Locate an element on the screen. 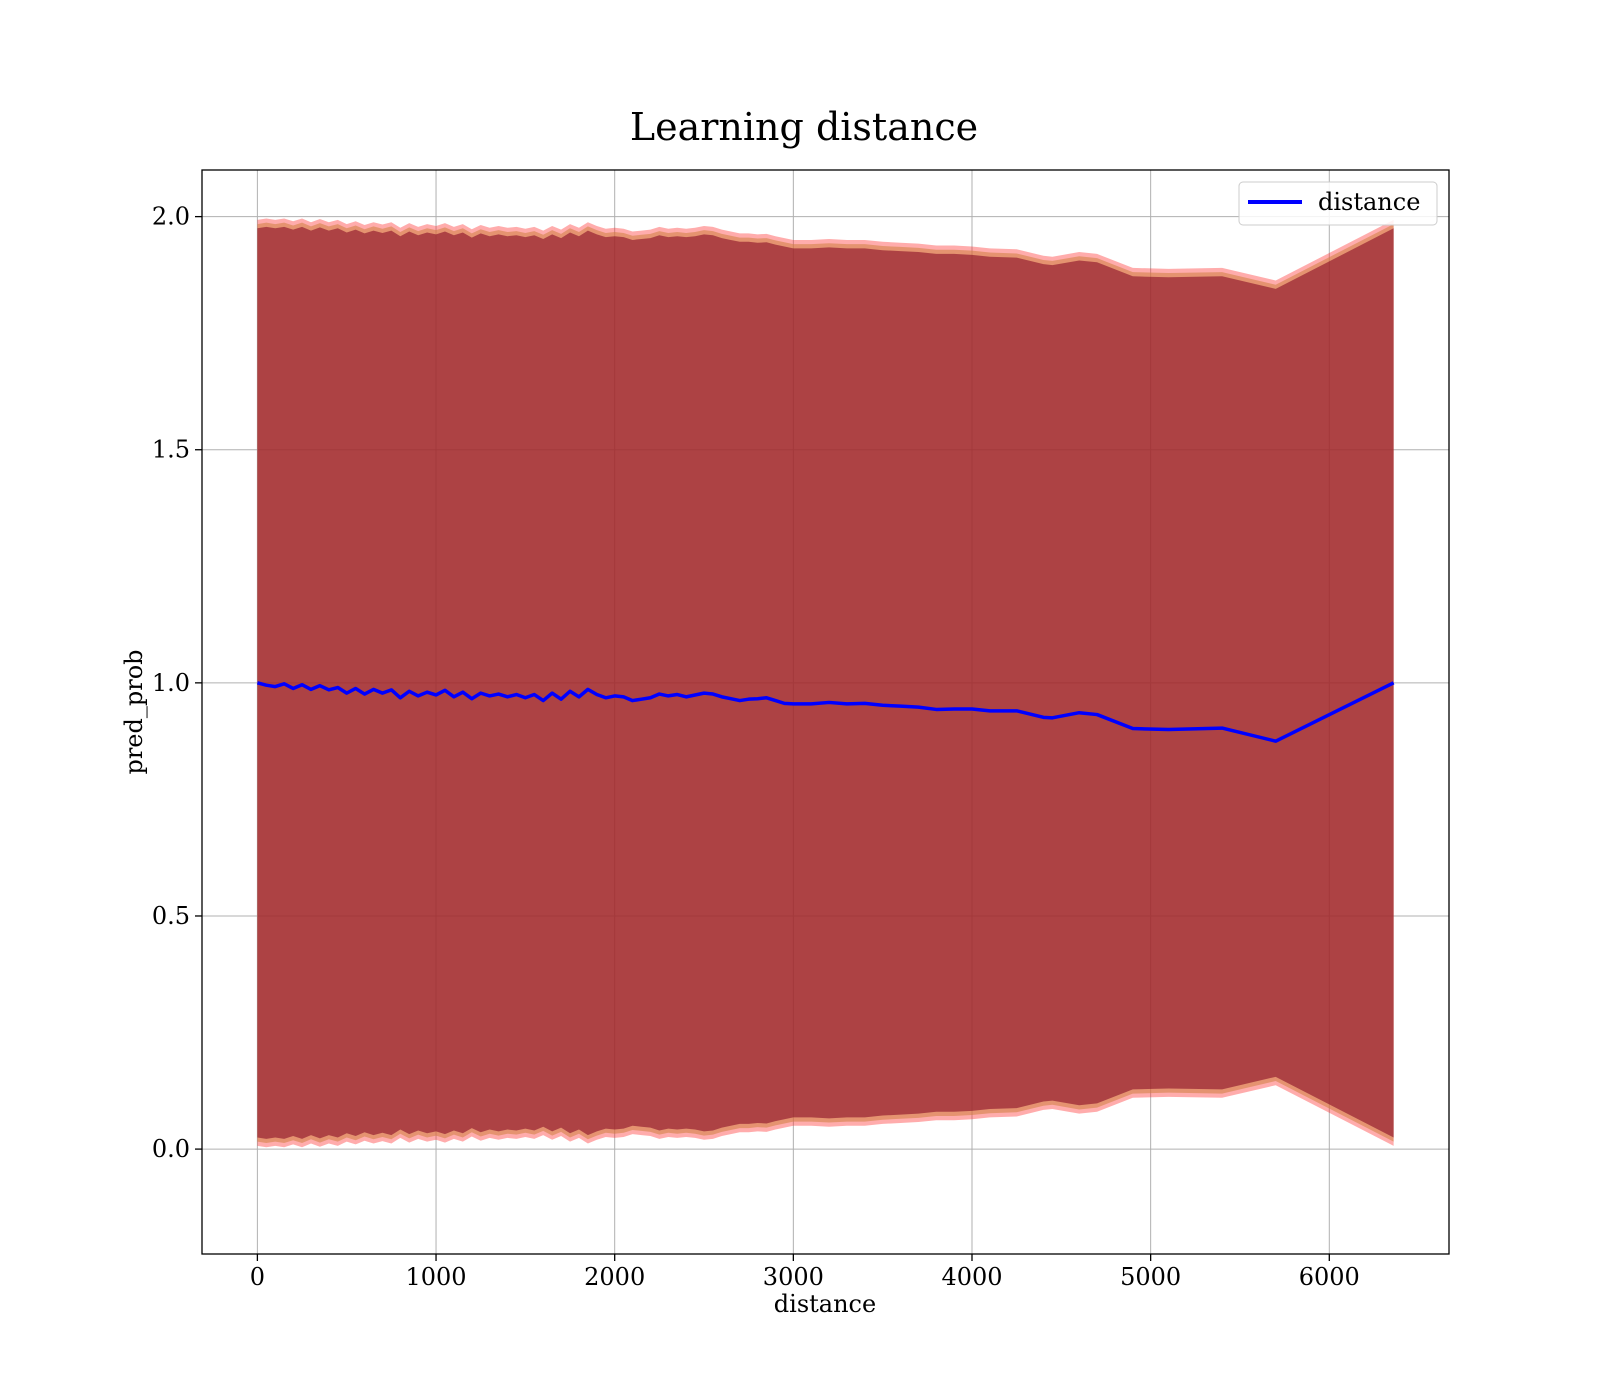  chart-title: Learning distance is located at coordinates (804, 127).